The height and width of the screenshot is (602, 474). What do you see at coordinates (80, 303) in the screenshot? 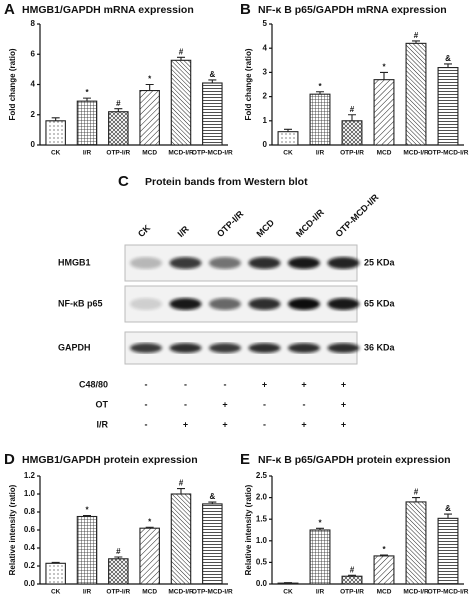
I see `protein-label: NF-κB p65` at bounding box center [80, 303].